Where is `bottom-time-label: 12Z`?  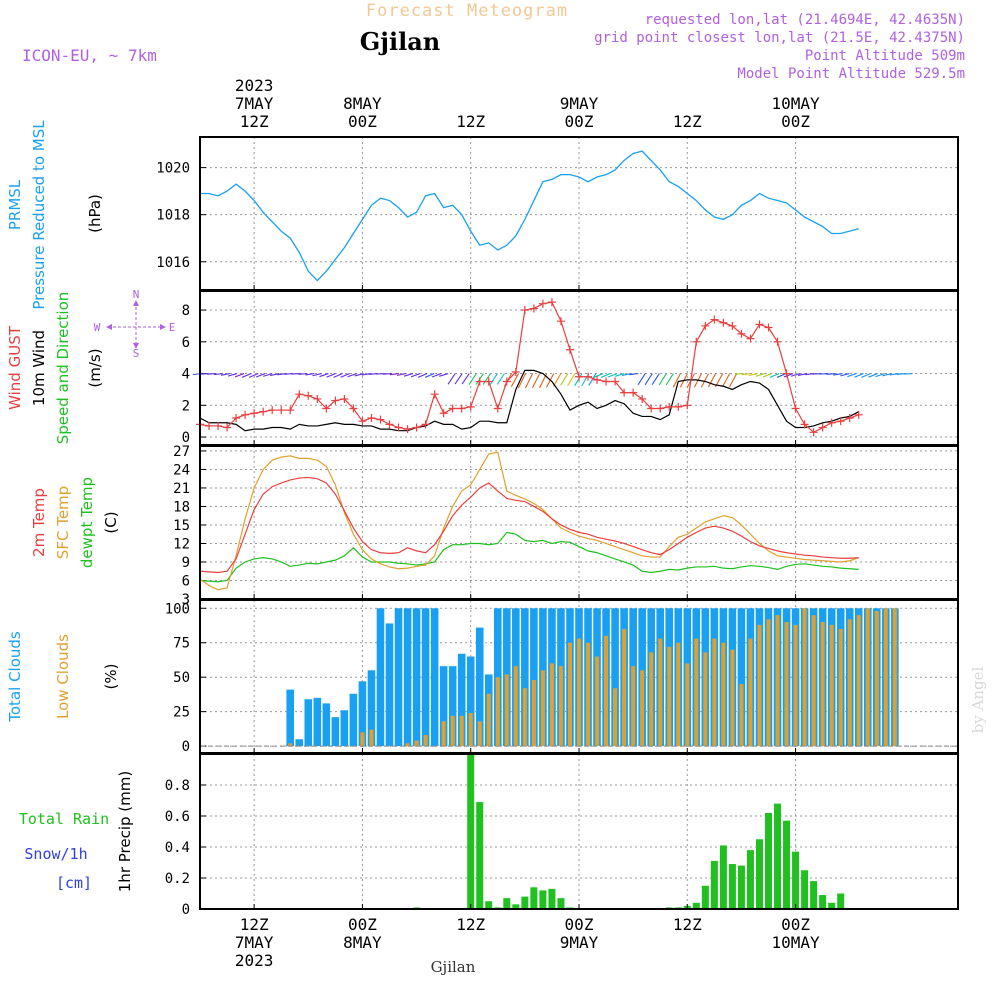 bottom-time-label: 12Z is located at coordinates (470, 924).